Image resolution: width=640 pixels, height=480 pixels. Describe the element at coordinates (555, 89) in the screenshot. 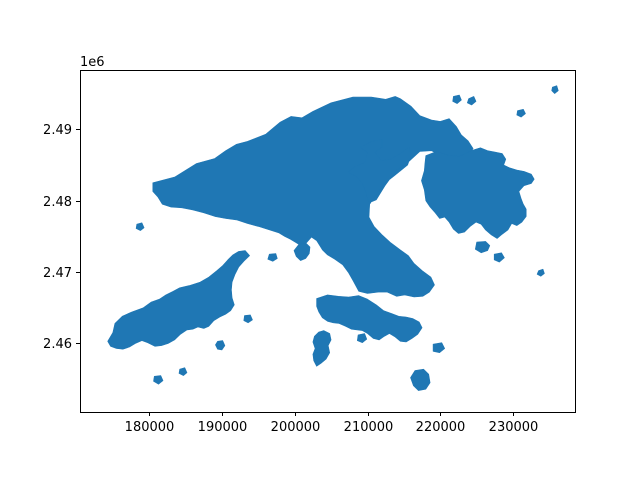

I see `land-shape-crooked-island` at that location.